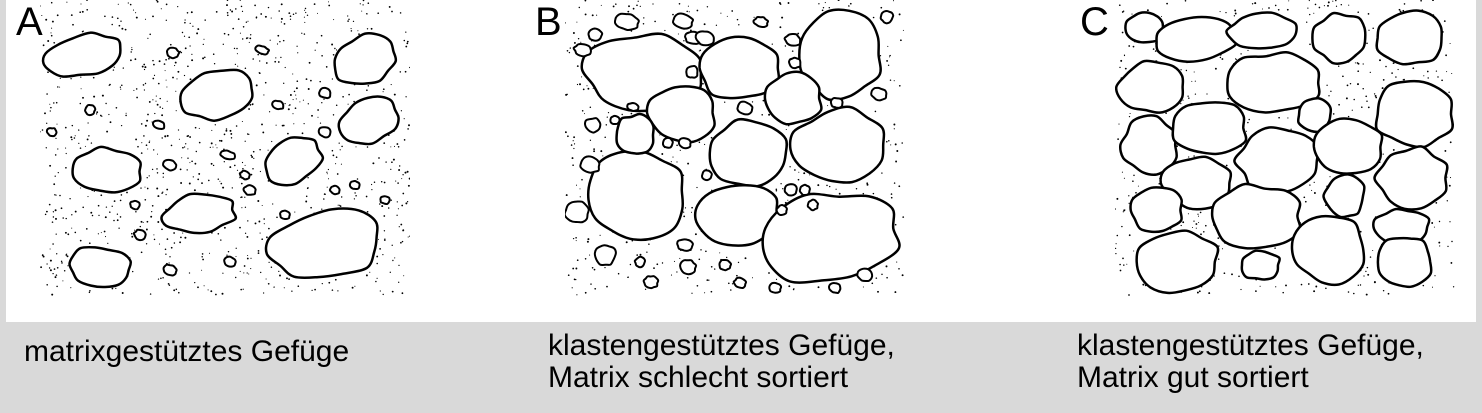 The height and width of the screenshot is (413, 1482). Describe the element at coordinates (1094, 22) in the screenshot. I see `panel-c-letter: C` at that location.